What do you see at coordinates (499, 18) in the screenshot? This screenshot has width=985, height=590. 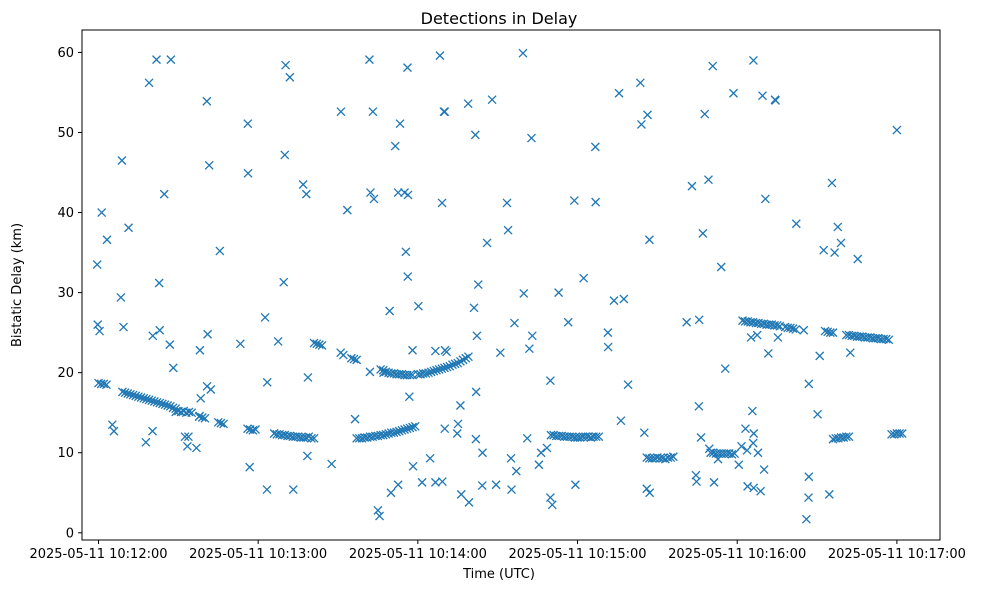 I see `chart-title: Detections in Delay` at bounding box center [499, 18].